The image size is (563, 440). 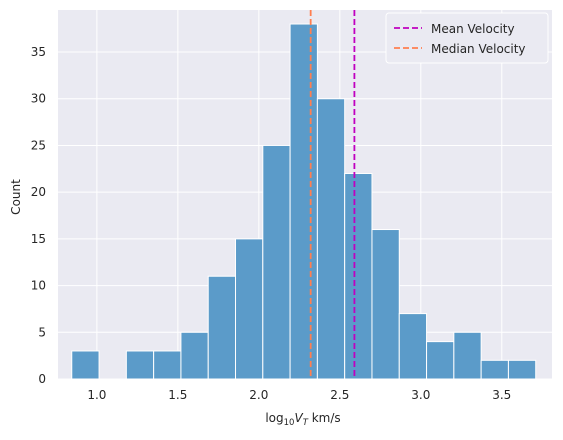 I want to click on x-axis-label-unit: km/s, so click(x=324, y=418).